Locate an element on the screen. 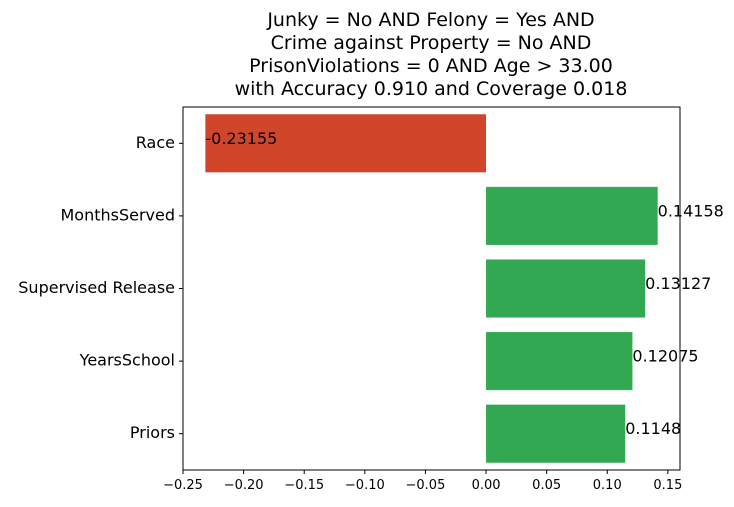 Image resolution: width=734 pixels, height=507 pixels. chart-title-line: with Accuracy 0.910 and Coverage 0.018 is located at coordinates (431, 89).